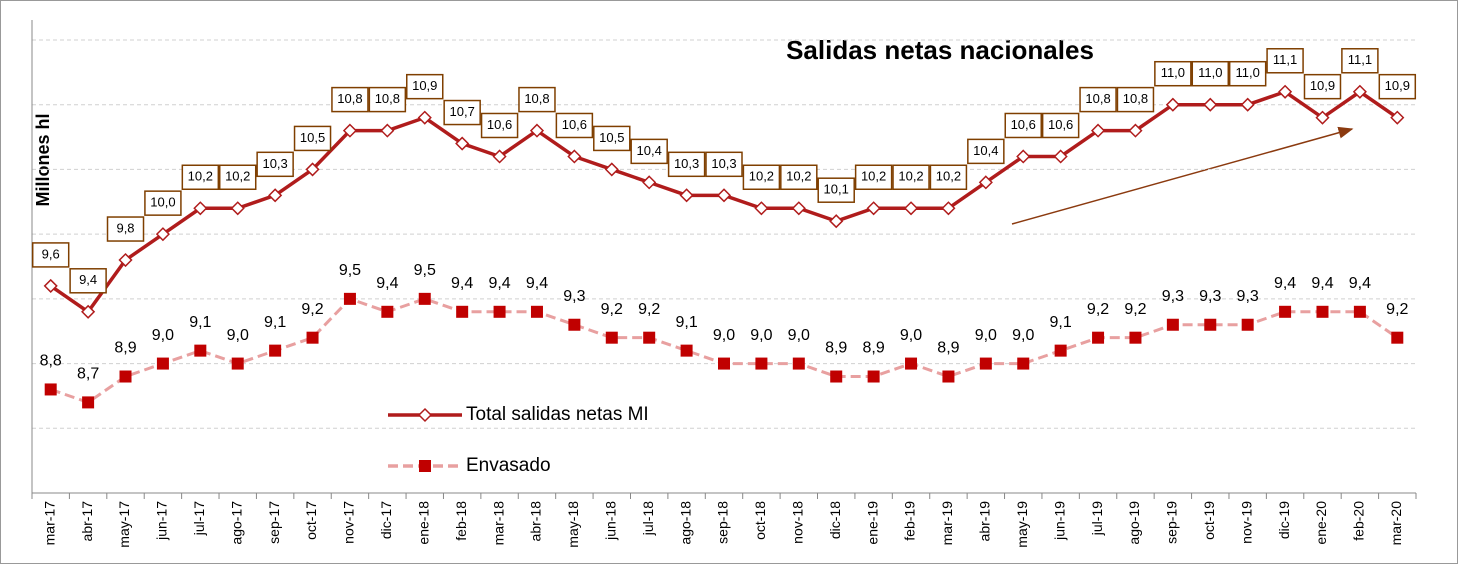  What do you see at coordinates (1022, 524) in the screenshot?
I see `x-tick-label: may-19` at bounding box center [1022, 524].